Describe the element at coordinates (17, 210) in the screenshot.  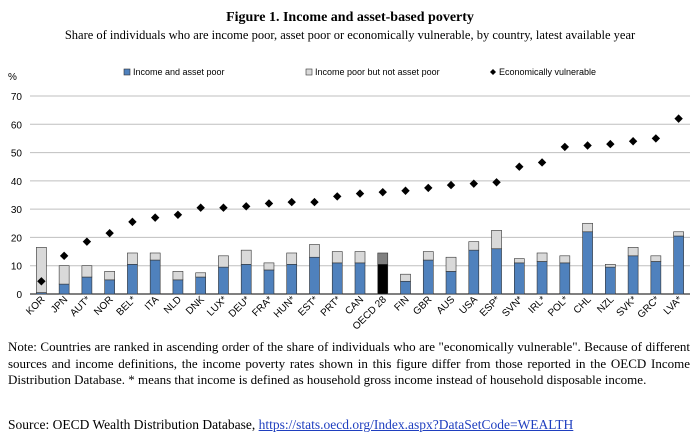
I see `y-tick-label: 30` at that location.